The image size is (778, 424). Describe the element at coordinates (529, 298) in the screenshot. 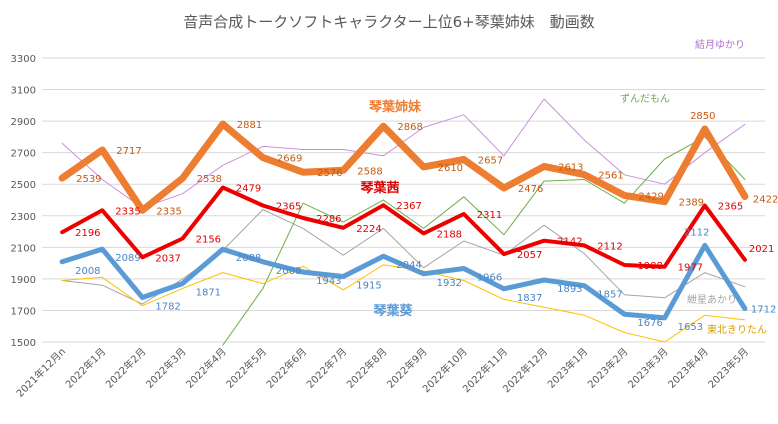

I see `data-label: 1837` at that location.